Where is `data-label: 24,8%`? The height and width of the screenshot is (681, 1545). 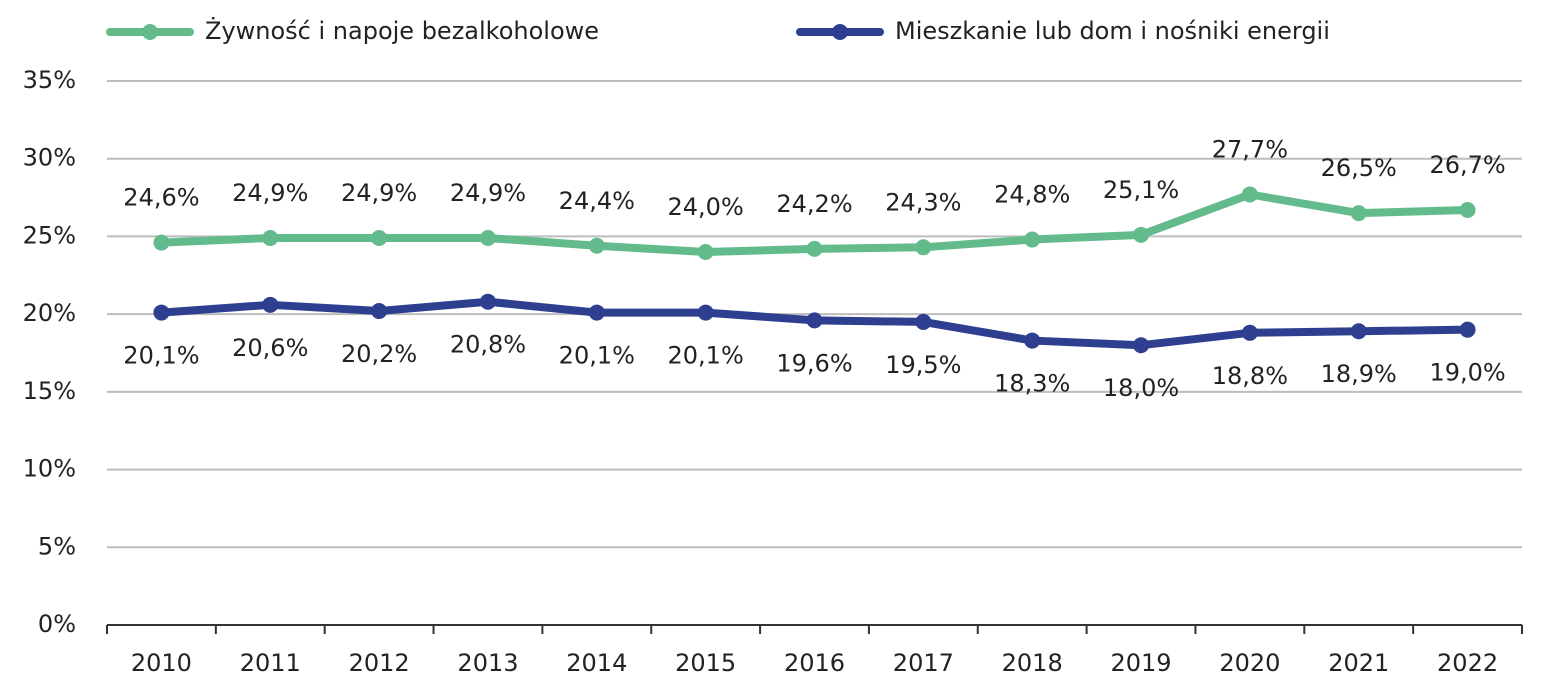
data-label: 24,8% is located at coordinates (1032, 195).